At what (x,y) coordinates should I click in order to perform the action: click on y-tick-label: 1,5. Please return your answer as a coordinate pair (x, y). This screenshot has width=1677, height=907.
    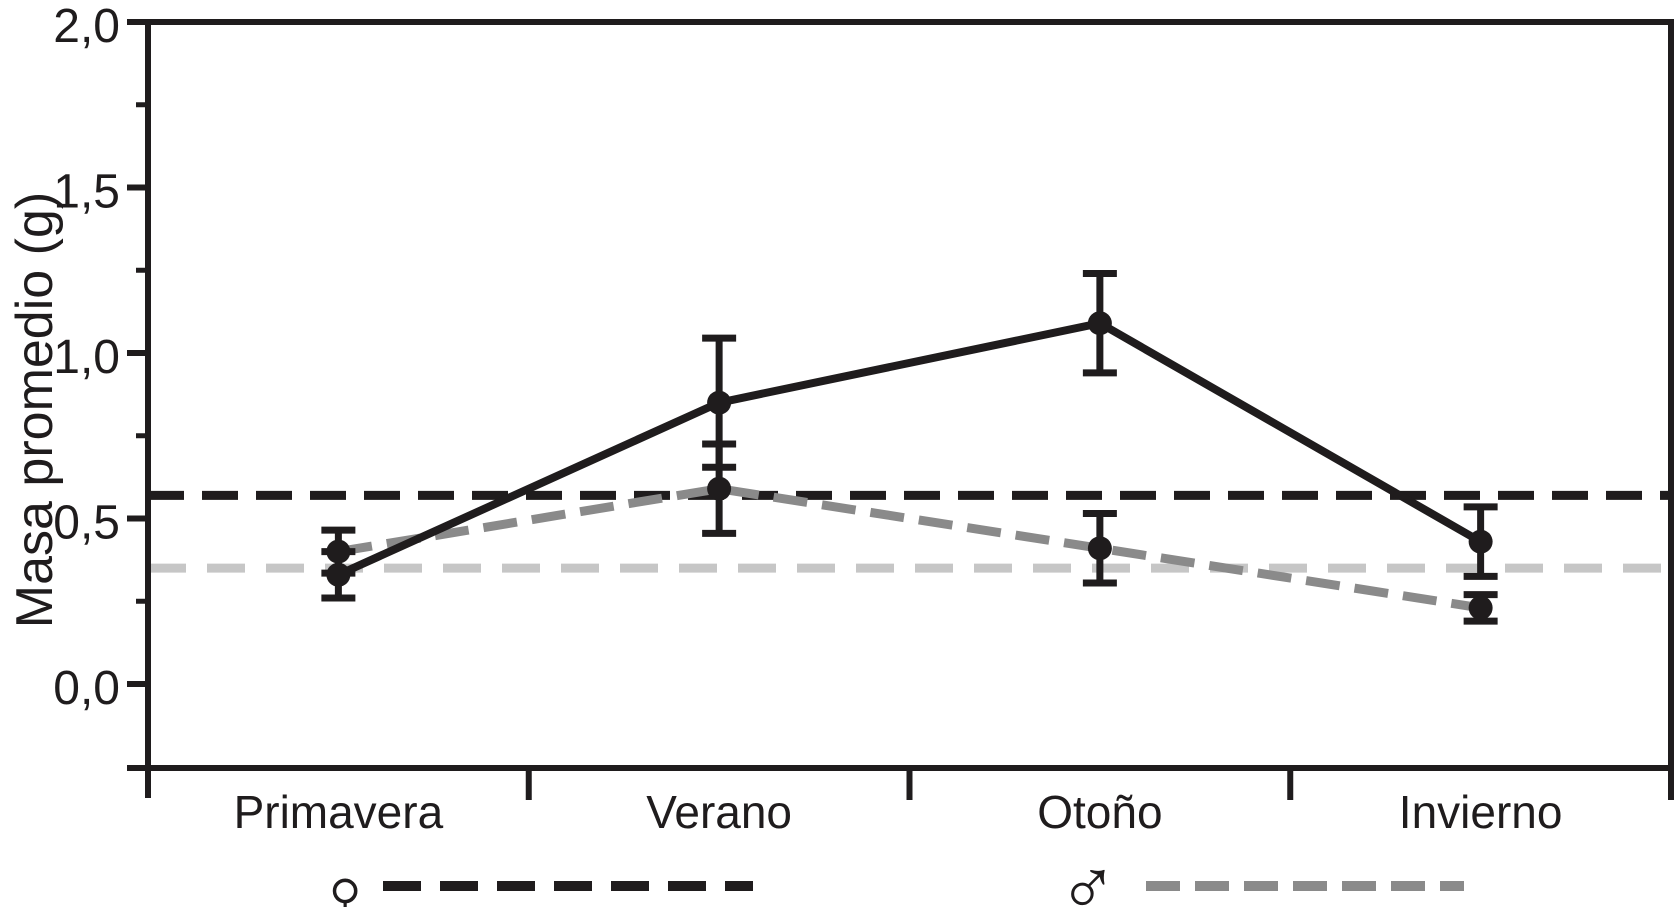
    Looking at the image, I should click on (86, 192).